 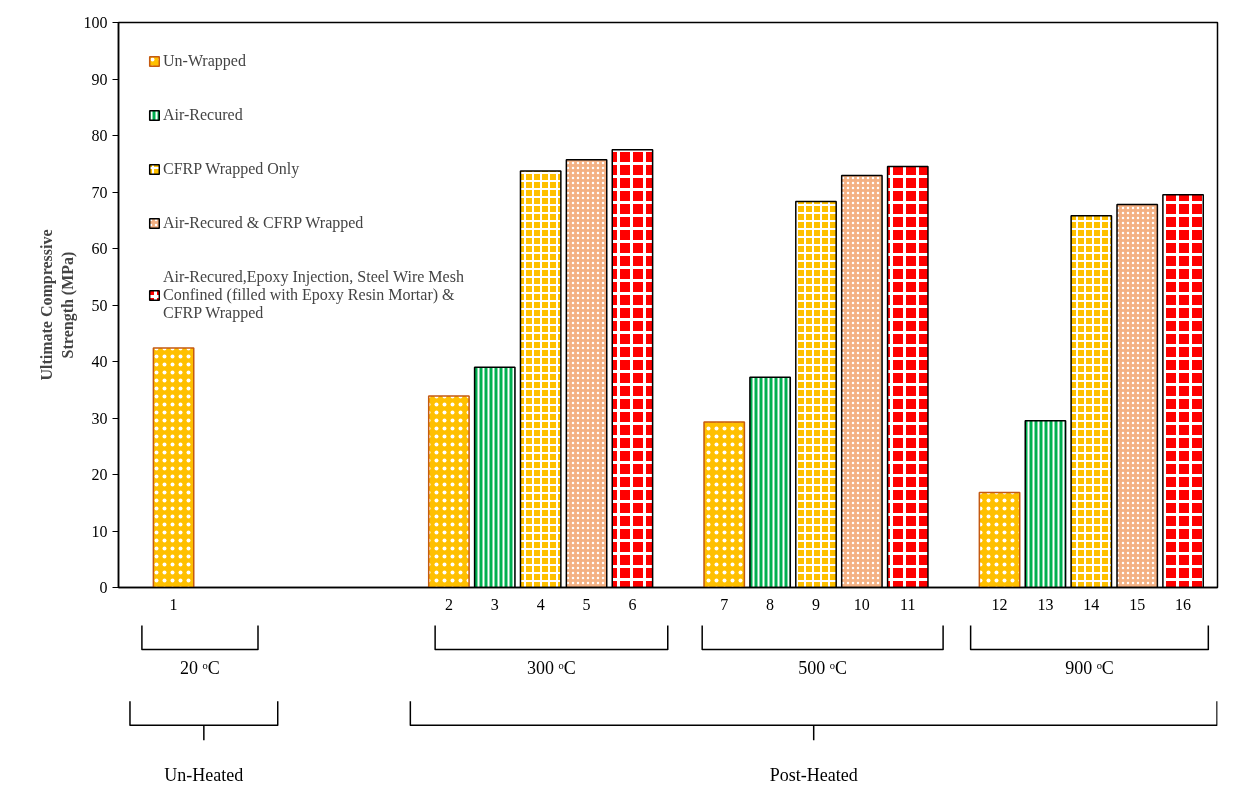 What do you see at coordinates (99, 418) in the screenshot?
I see `y-tick-label: 30` at bounding box center [99, 418].